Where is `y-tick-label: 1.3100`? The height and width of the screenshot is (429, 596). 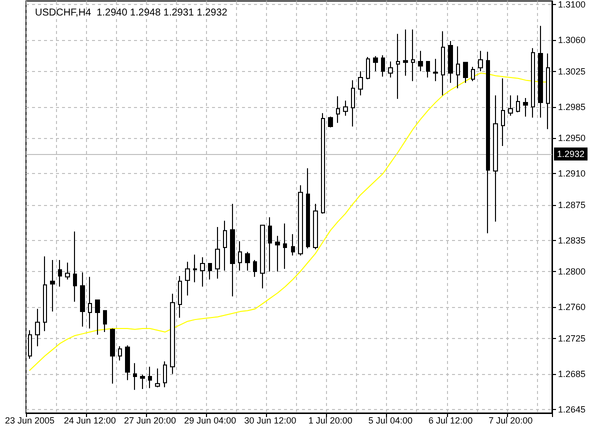 y-tick-label: 1.3100 is located at coordinates (572, 5).